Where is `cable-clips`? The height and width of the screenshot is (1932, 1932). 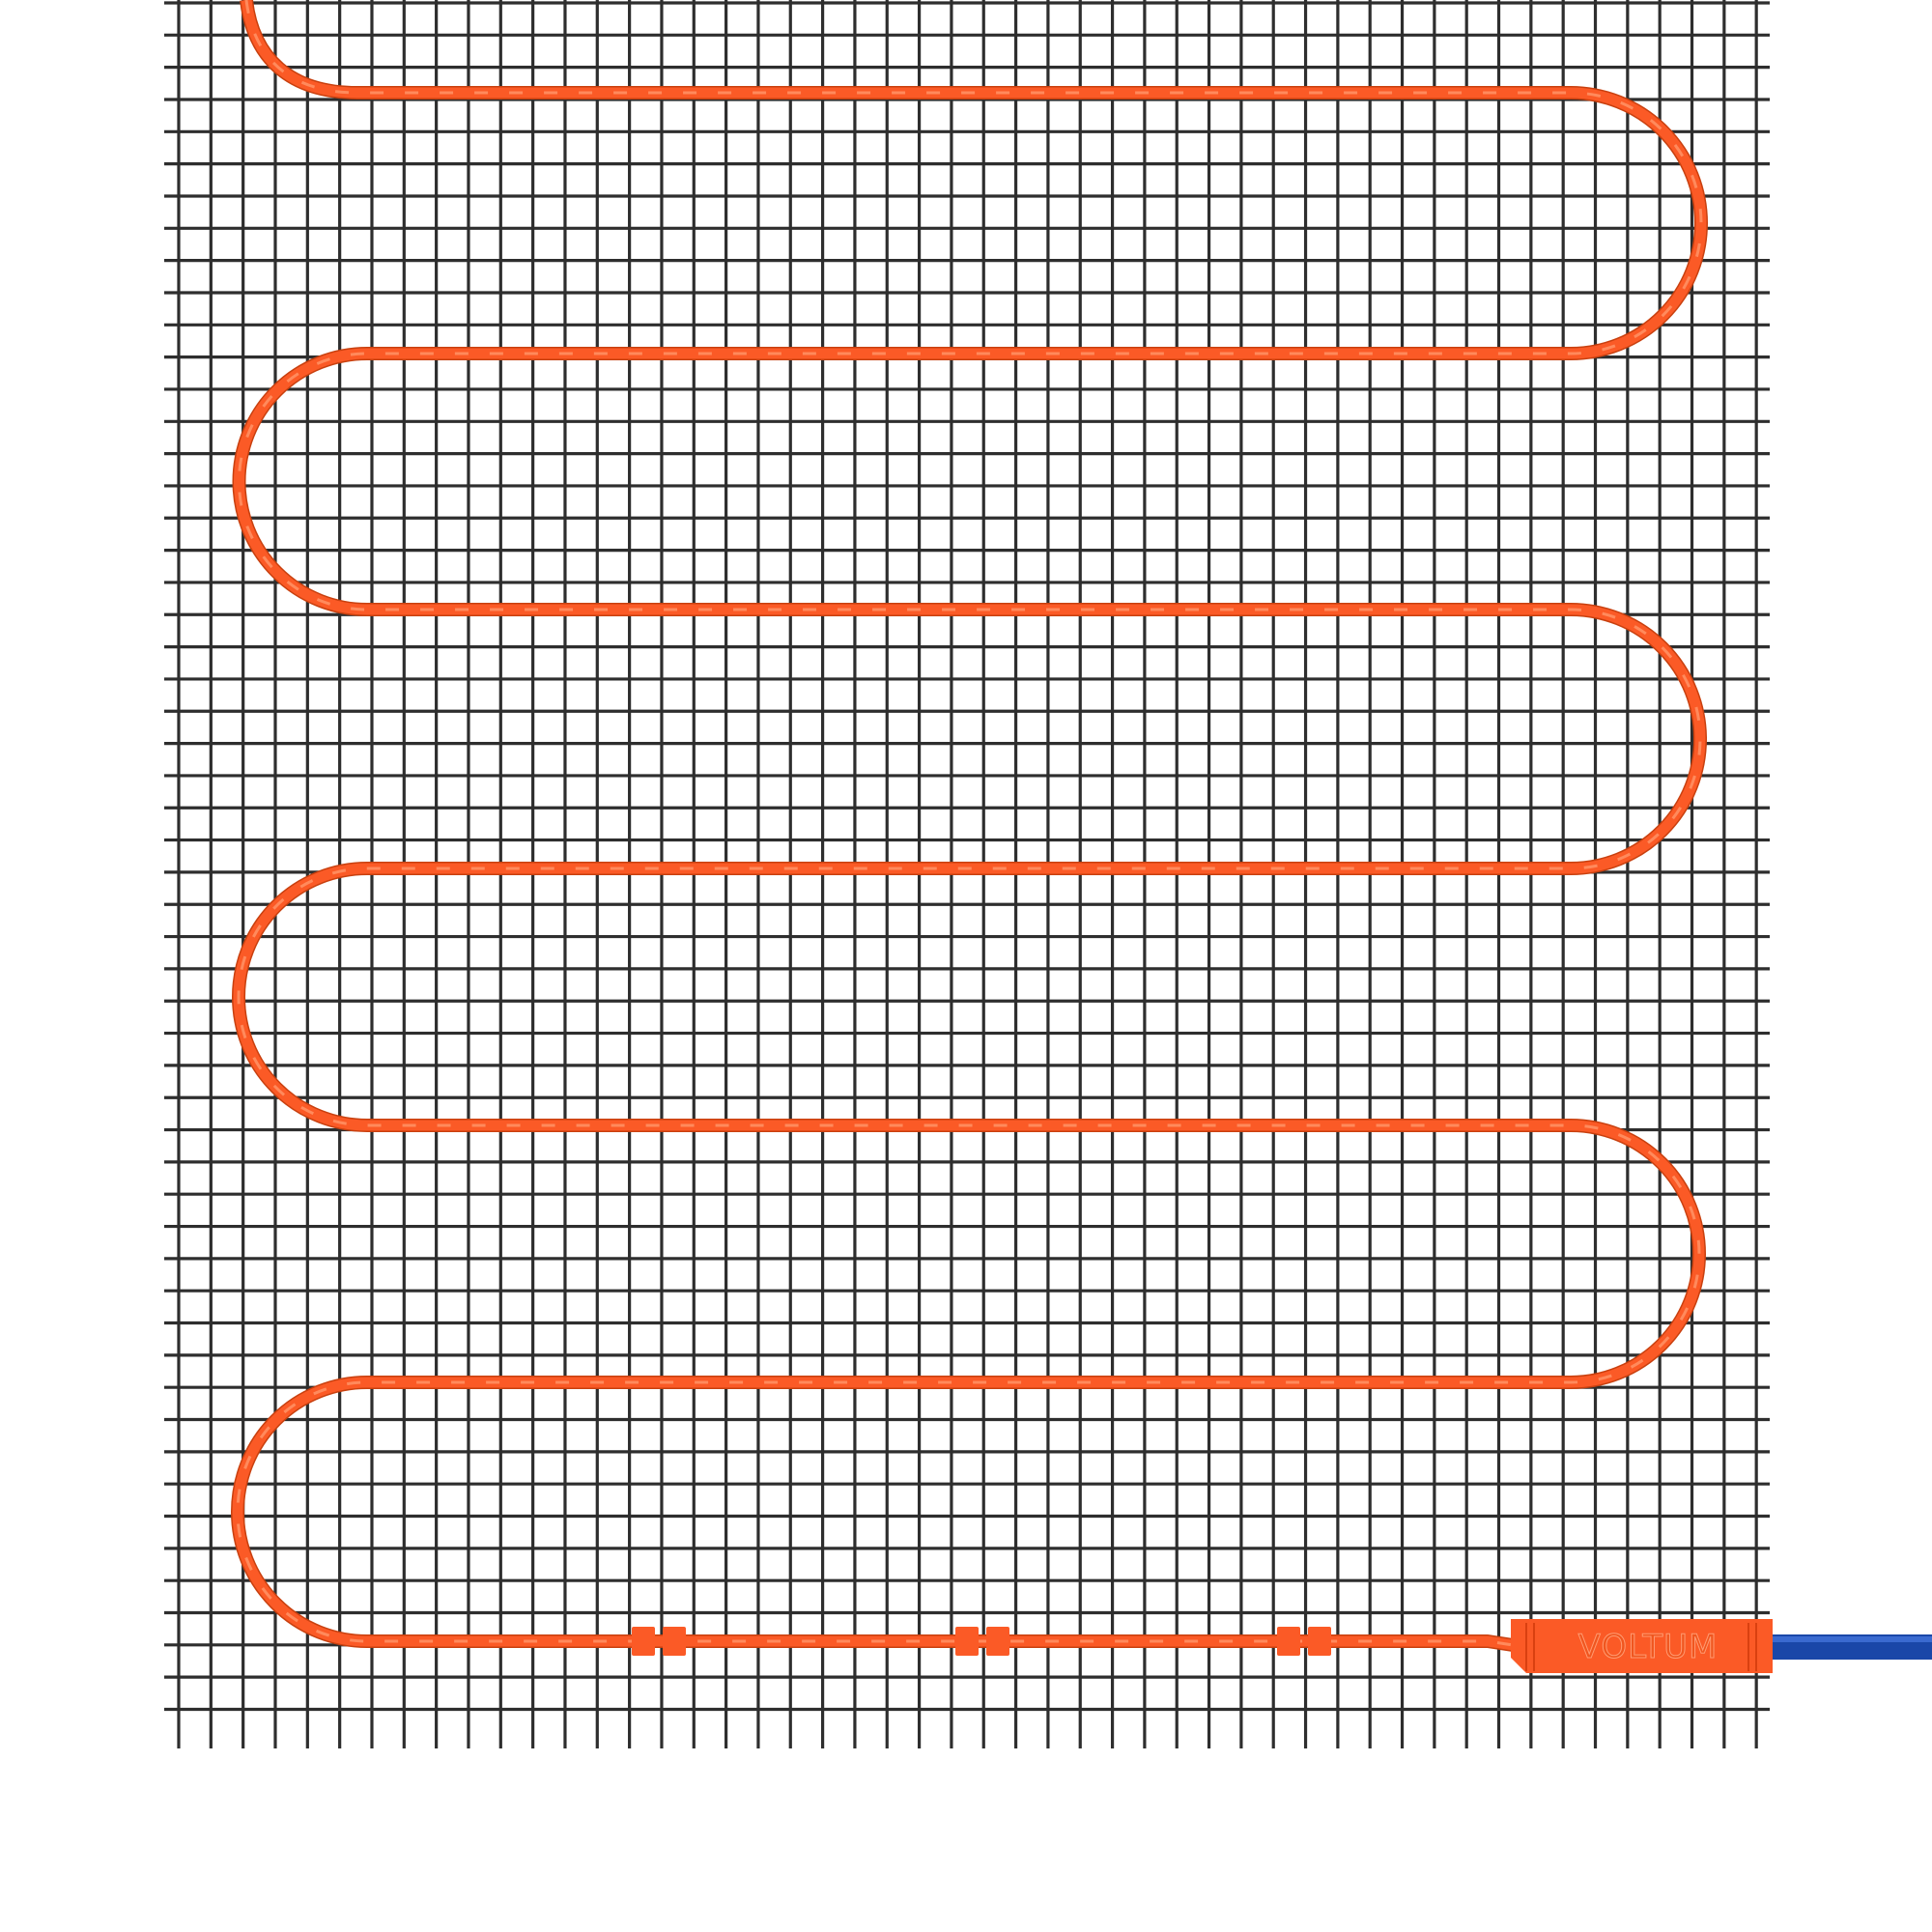 cable-clips is located at coordinates (981, 1641).